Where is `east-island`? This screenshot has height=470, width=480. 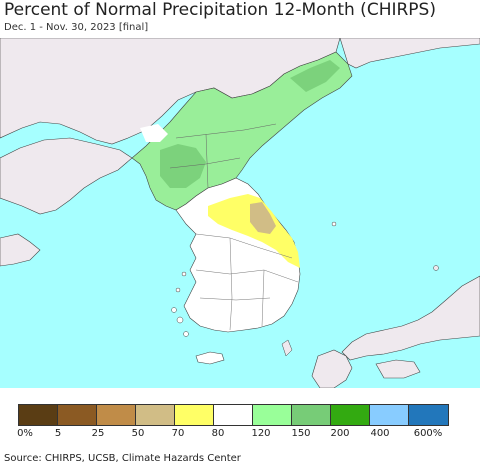 east-island is located at coordinates (436, 268).